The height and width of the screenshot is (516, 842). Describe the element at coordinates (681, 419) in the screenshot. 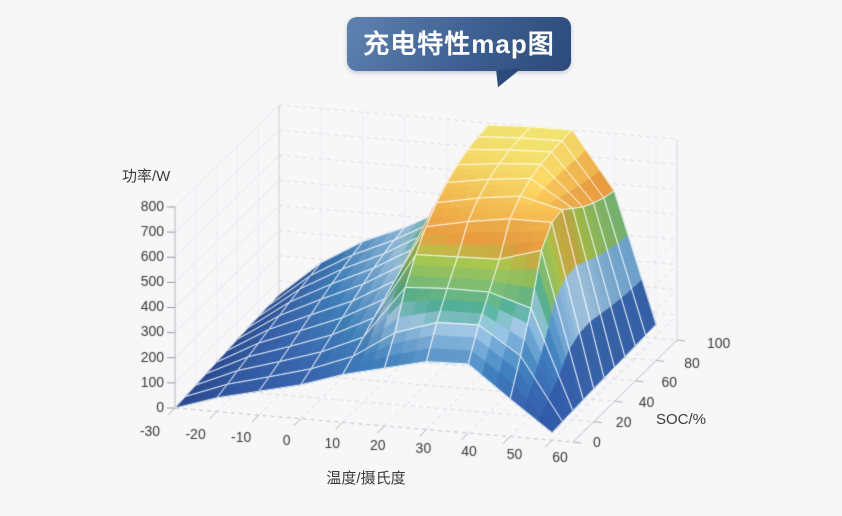

I see `y-axis-title: SOC/%` at that location.